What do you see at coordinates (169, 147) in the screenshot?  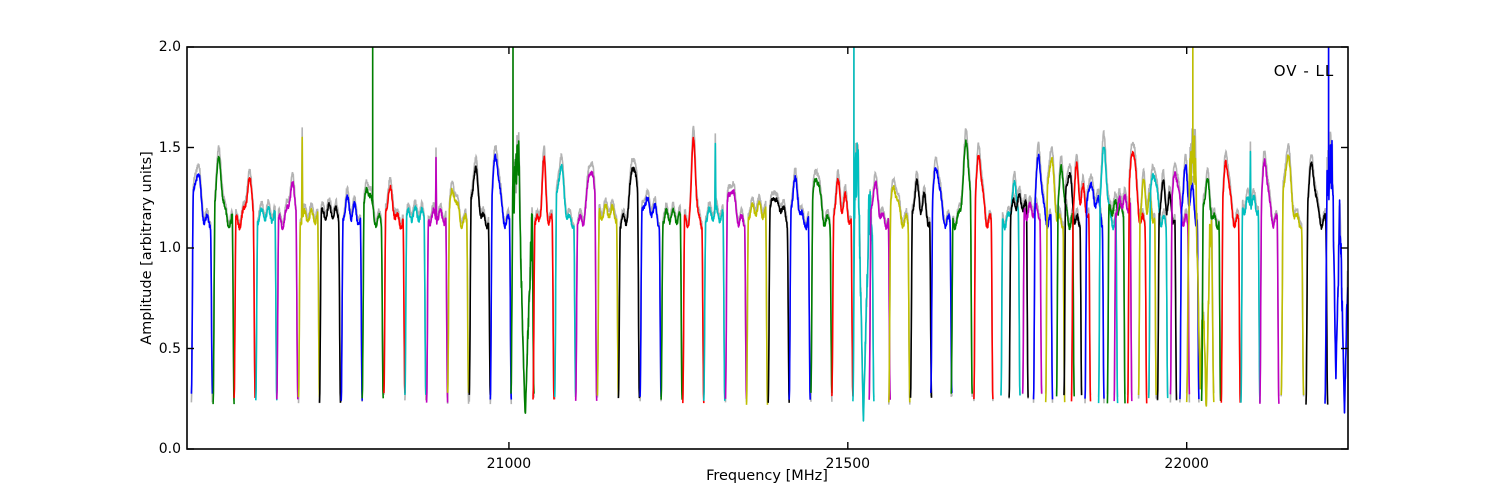 I see `y-tick-label-1.5: 1.5` at bounding box center [169, 147].